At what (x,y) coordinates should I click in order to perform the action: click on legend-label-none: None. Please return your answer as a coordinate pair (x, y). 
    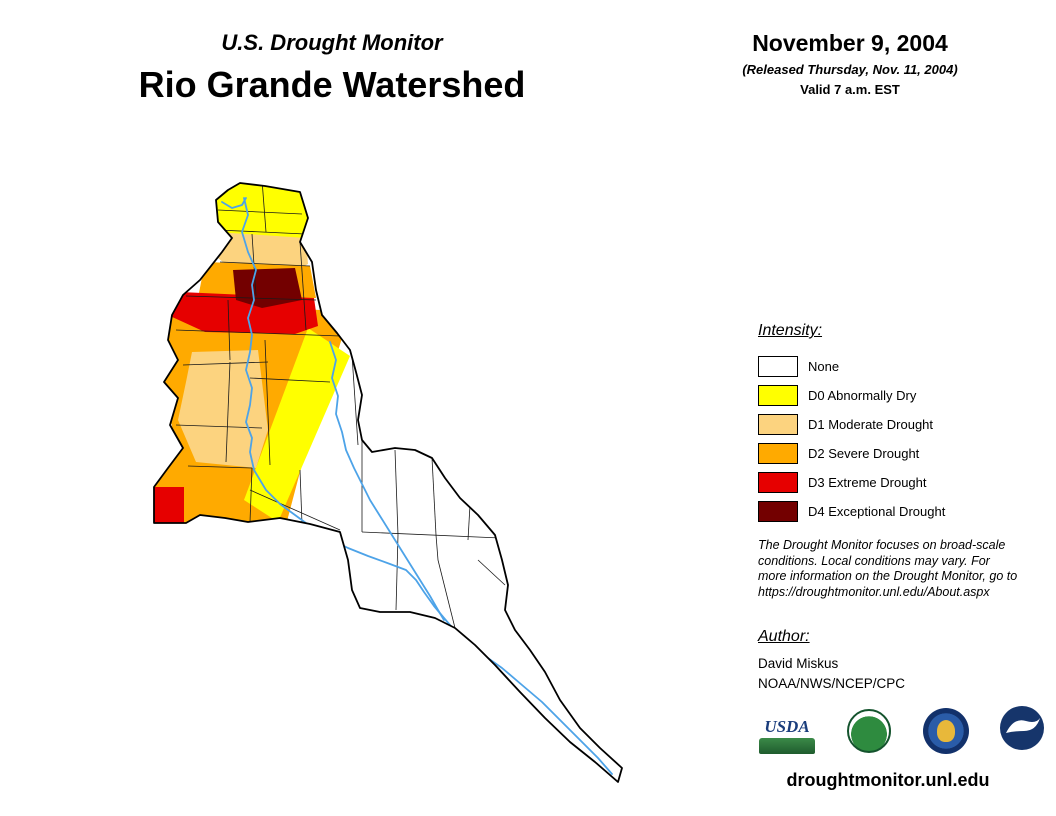
    Looking at the image, I should click on (824, 366).